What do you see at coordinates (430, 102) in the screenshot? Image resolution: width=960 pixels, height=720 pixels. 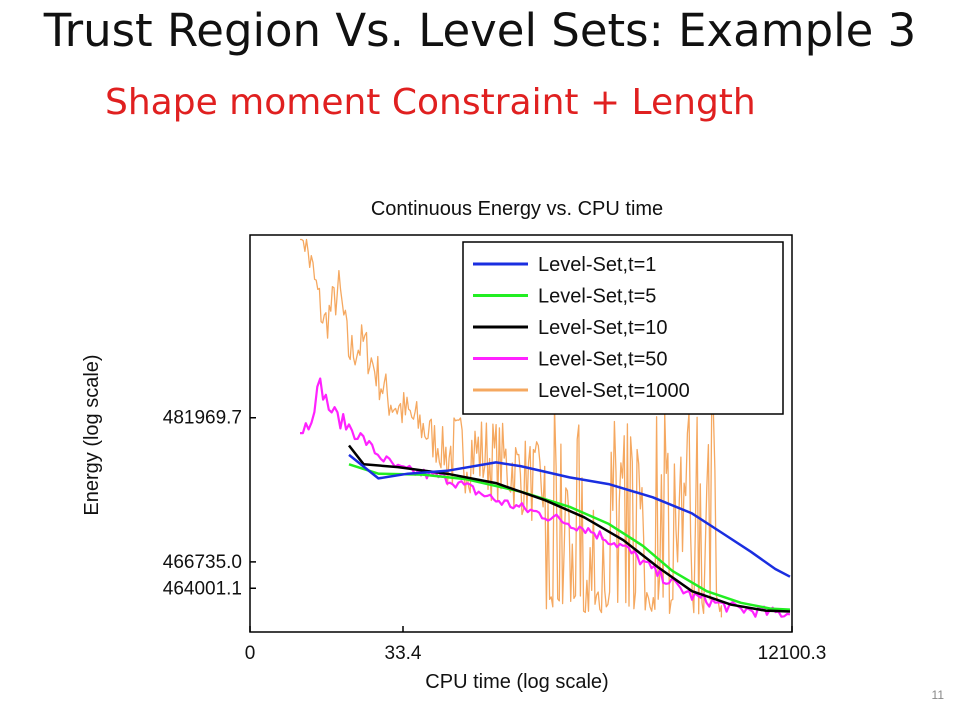 I see `slide-subtitle: Shape moment Constraint + Length` at bounding box center [430, 102].